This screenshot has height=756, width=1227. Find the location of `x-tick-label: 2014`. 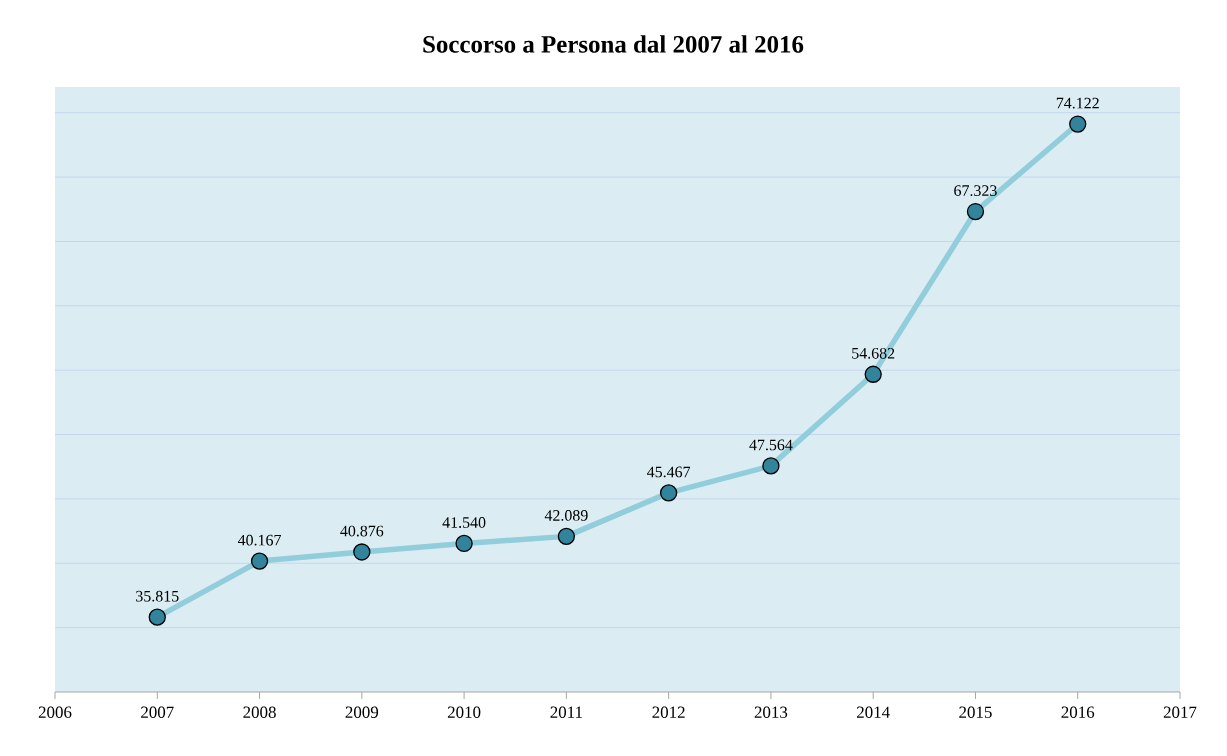

x-tick-label: 2014 is located at coordinates (873, 712).